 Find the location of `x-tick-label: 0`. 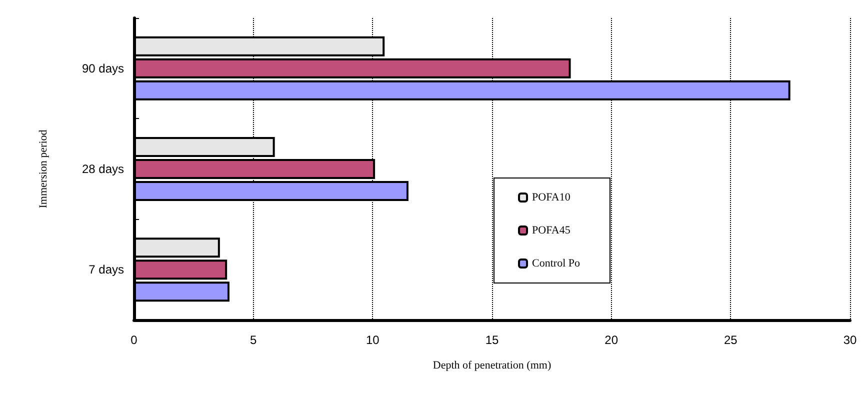

x-tick-label: 0 is located at coordinates (134, 340).